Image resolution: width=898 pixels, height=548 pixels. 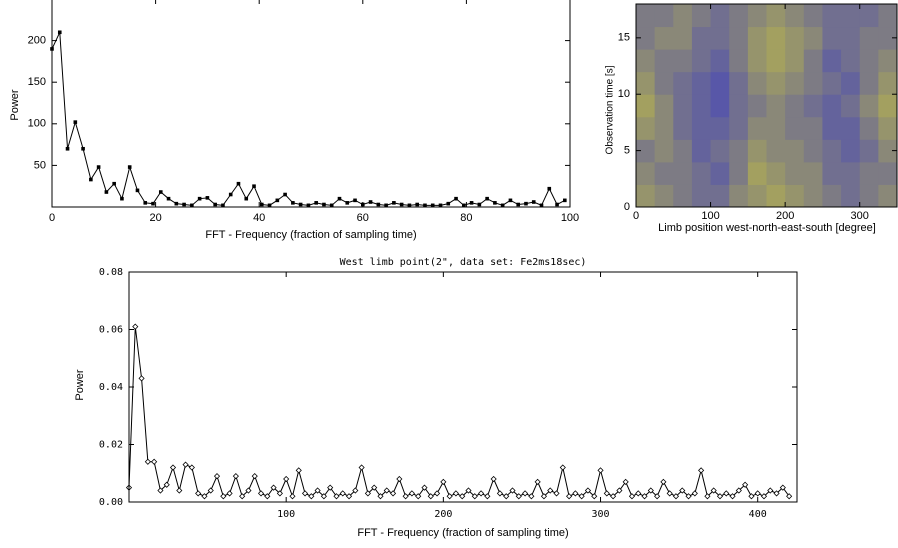 What do you see at coordinates (111, 445) in the screenshot?
I see `y-tick-label: 0.02` at bounding box center [111, 445].